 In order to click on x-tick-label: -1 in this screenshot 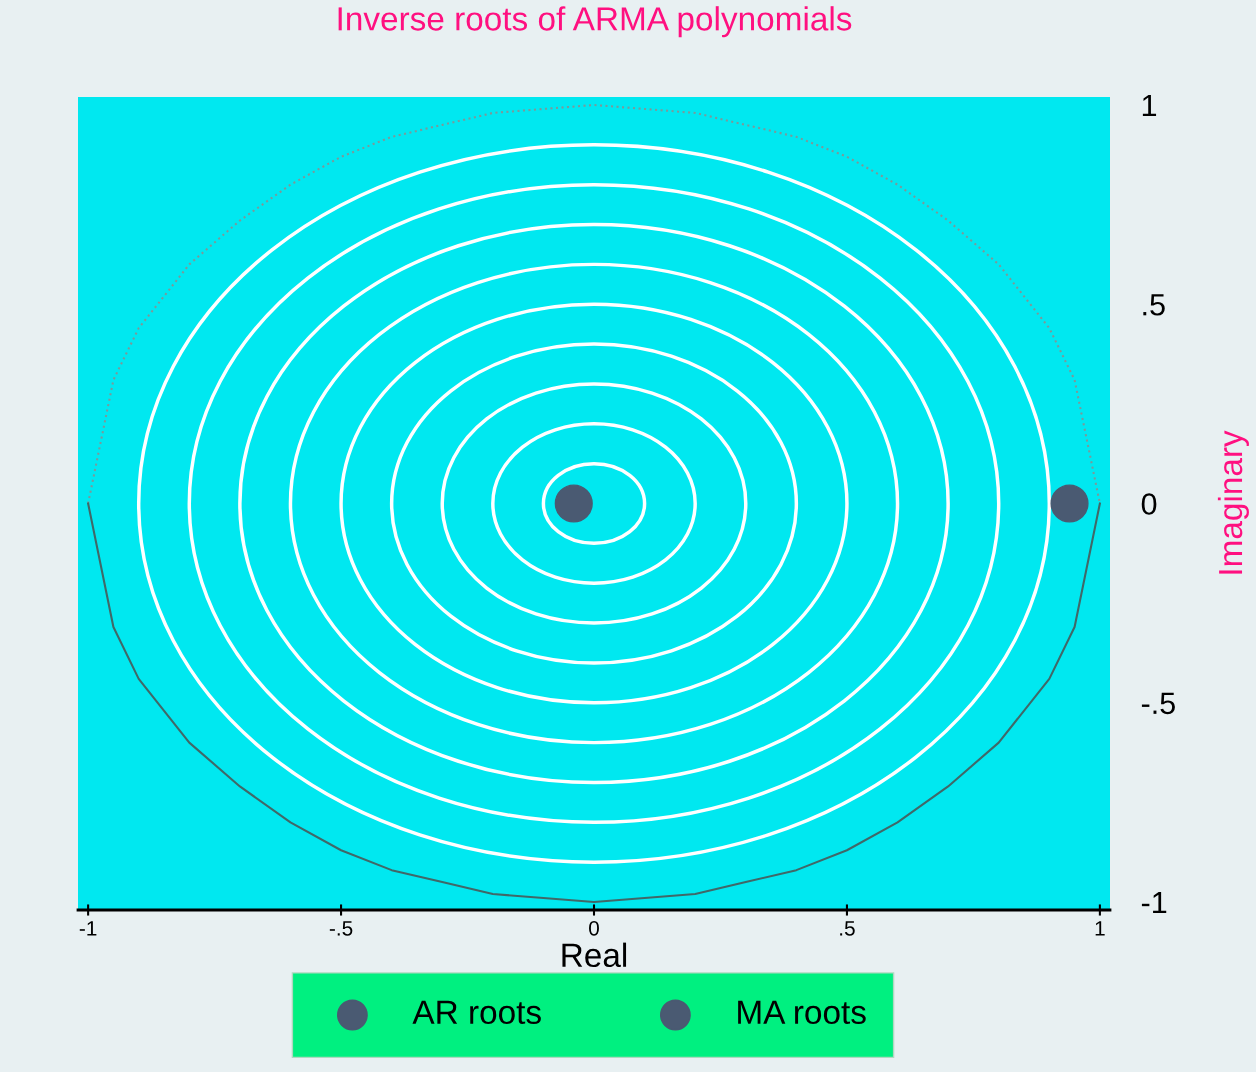, I will do `click(88, 928)`.